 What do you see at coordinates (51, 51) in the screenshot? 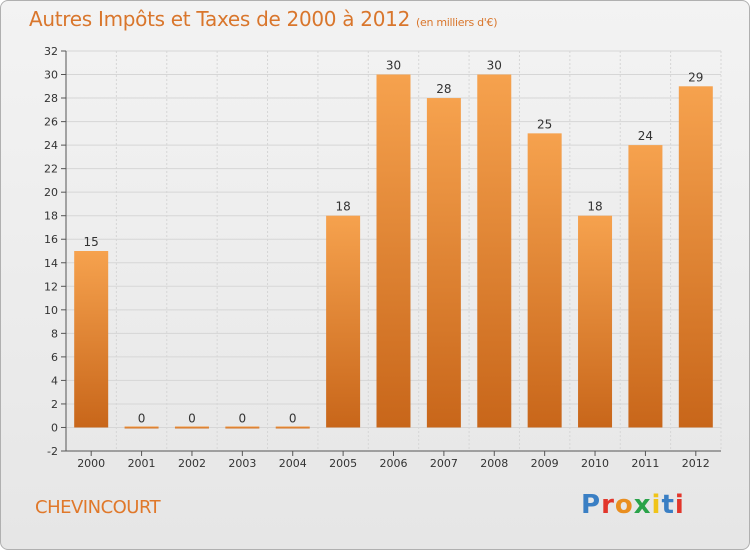
I see `y-tick-label: 32` at bounding box center [51, 51].